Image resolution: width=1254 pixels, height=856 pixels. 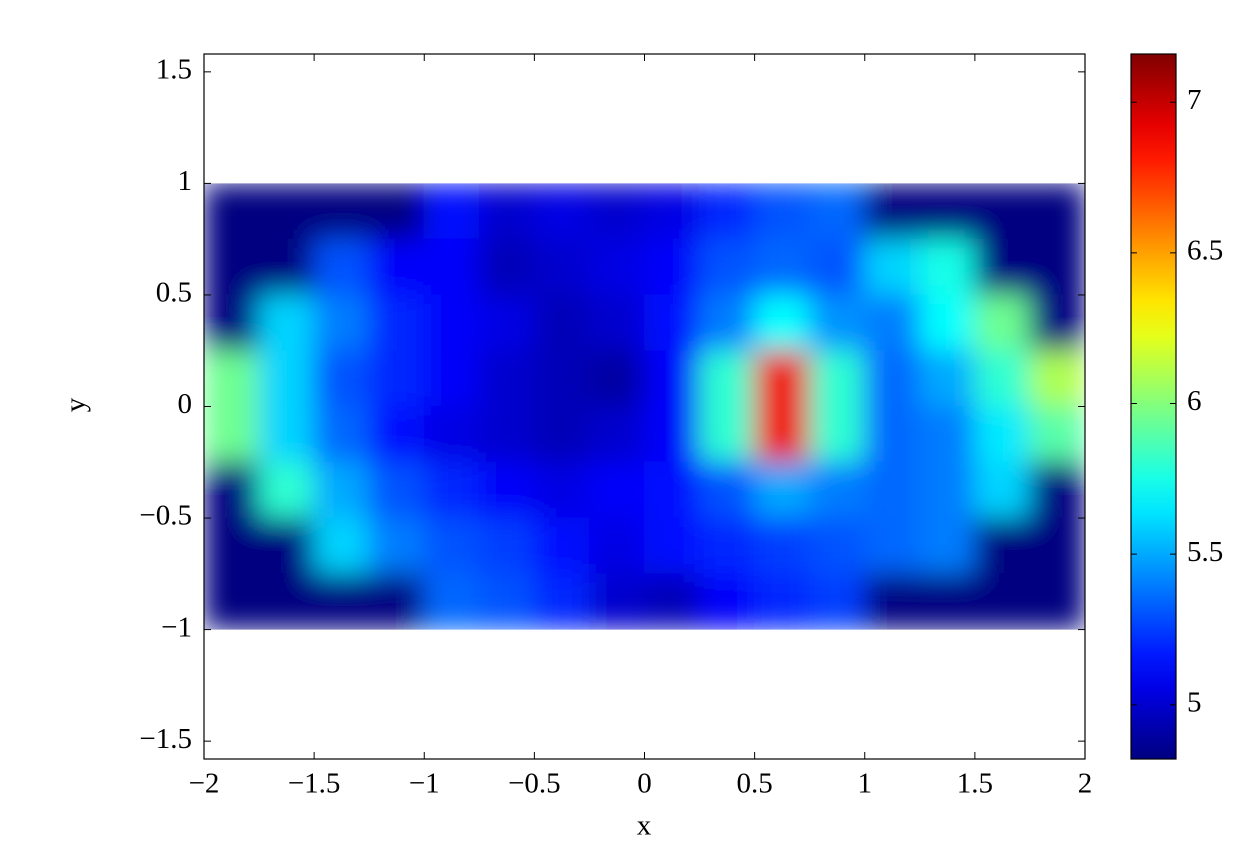 What do you see at coordinates (755, 784) in the screenshot?
I see `x-tick-label: 0.5` at bounding box center [755, 784].